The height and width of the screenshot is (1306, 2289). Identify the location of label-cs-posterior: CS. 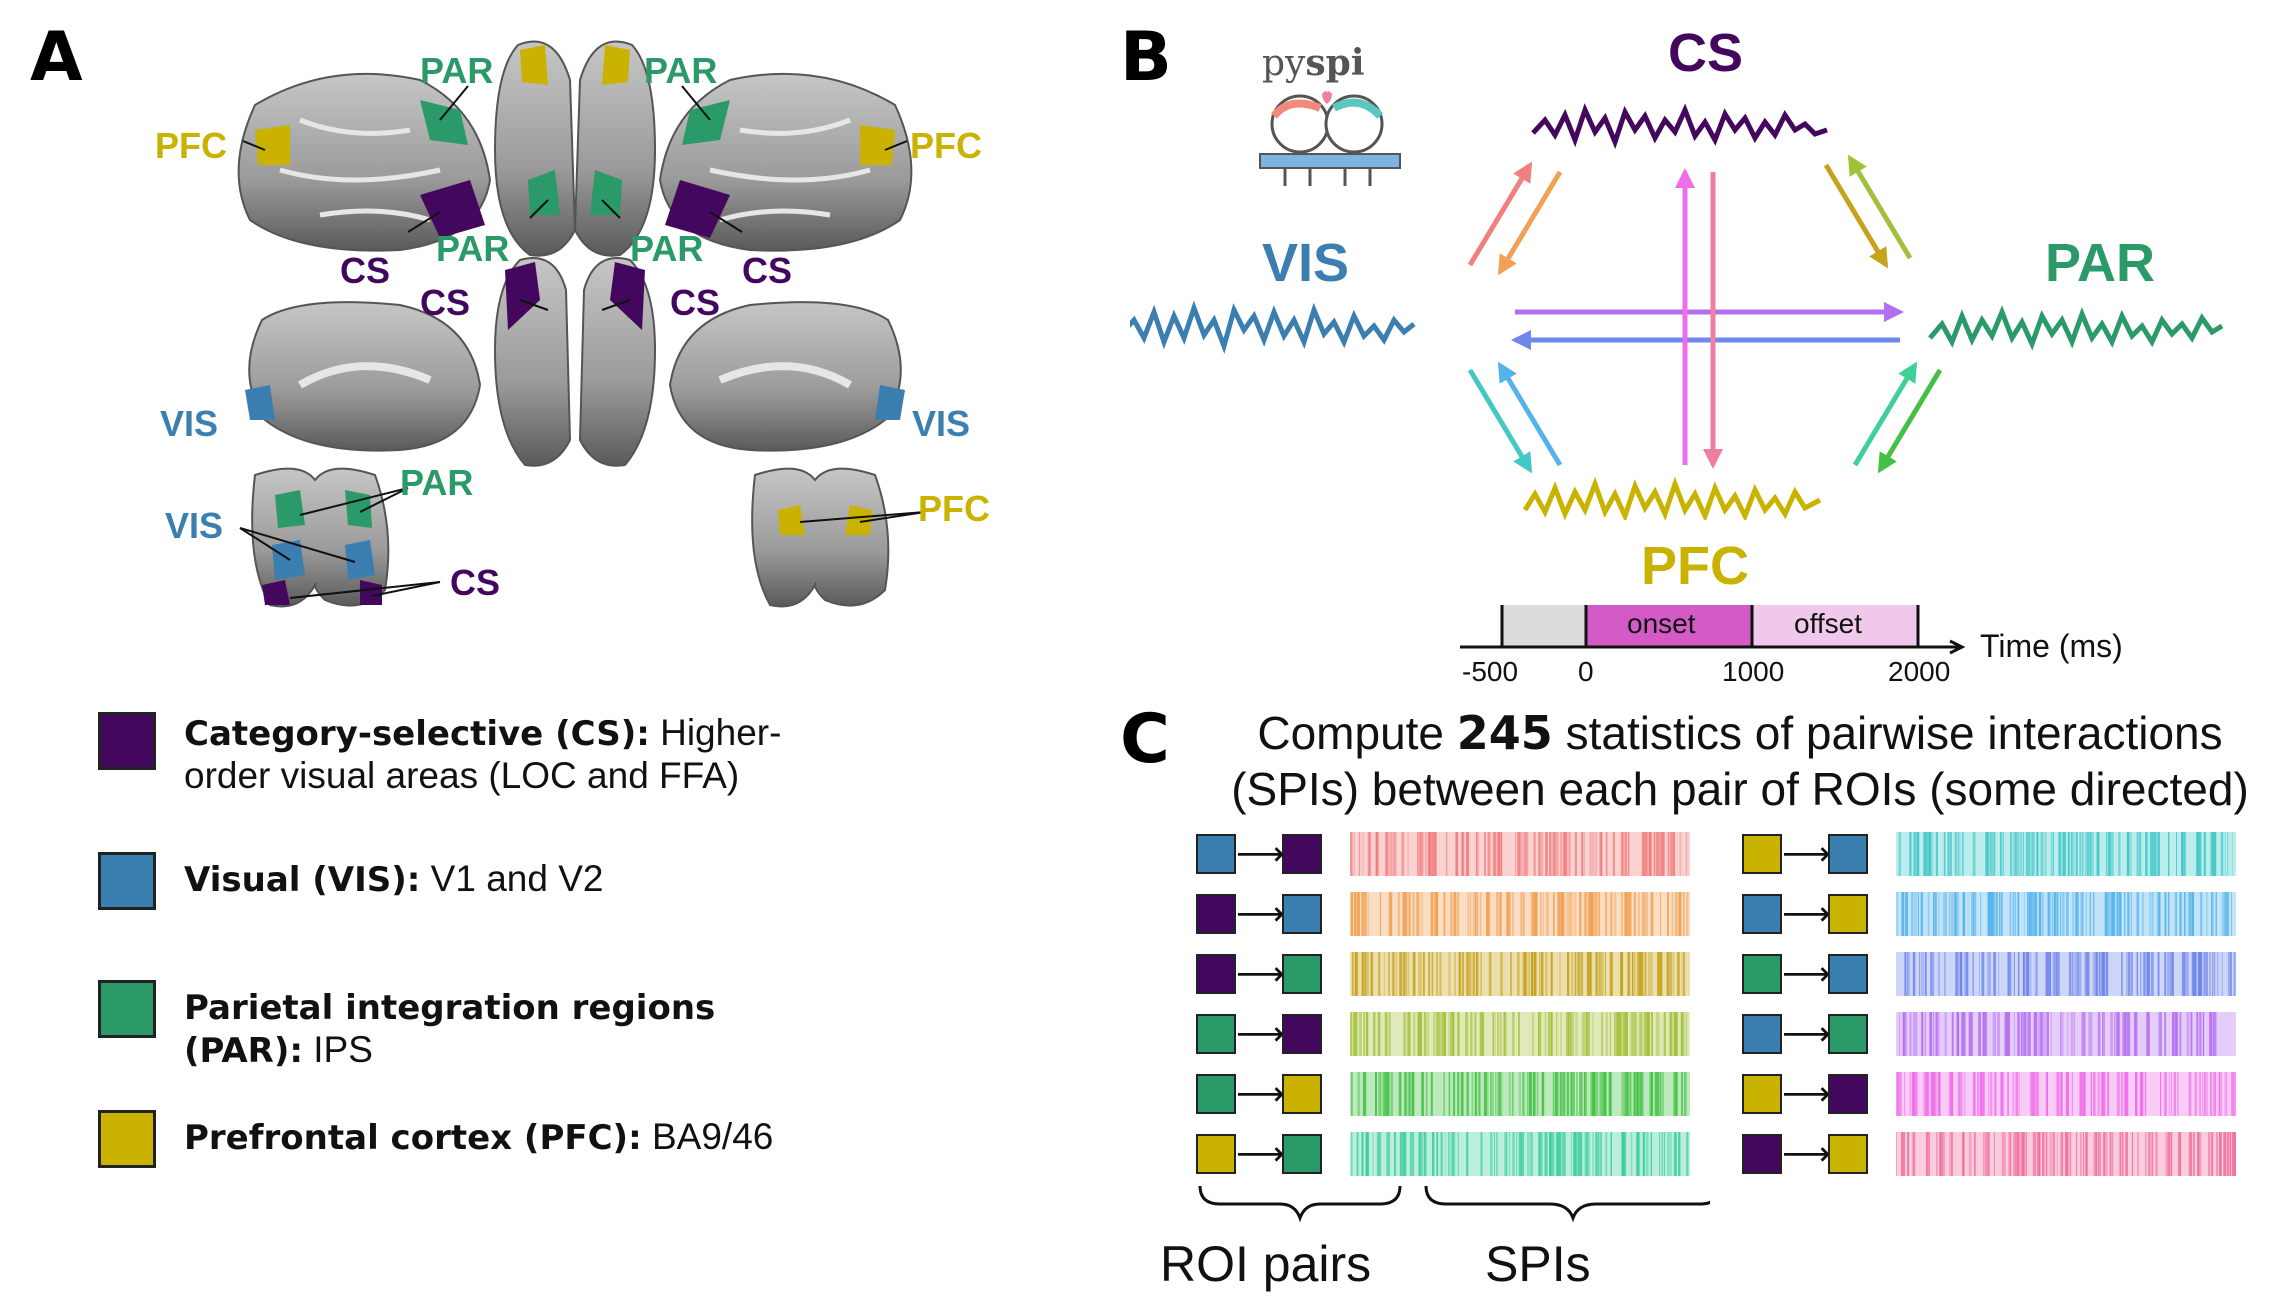
(475, 582).